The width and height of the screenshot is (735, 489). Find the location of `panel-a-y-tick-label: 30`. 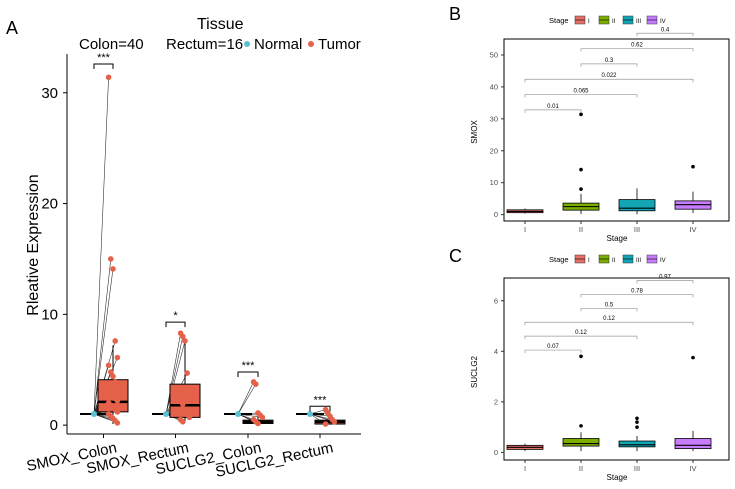

panel-a-y-tick-label: 30 is located at coordinates (49, 93).